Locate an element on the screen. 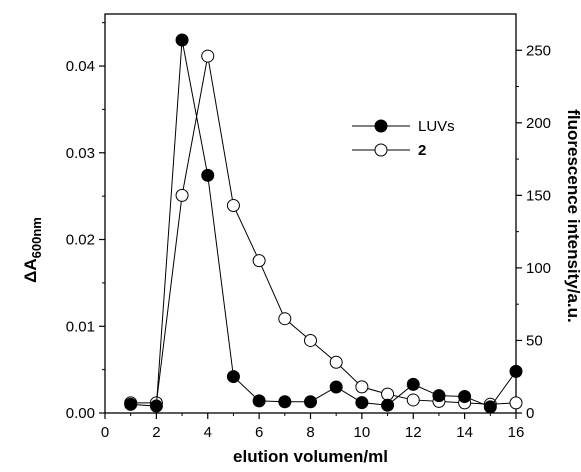  y-left-tick-label: 0.03 is located at coordinates (80, 153).